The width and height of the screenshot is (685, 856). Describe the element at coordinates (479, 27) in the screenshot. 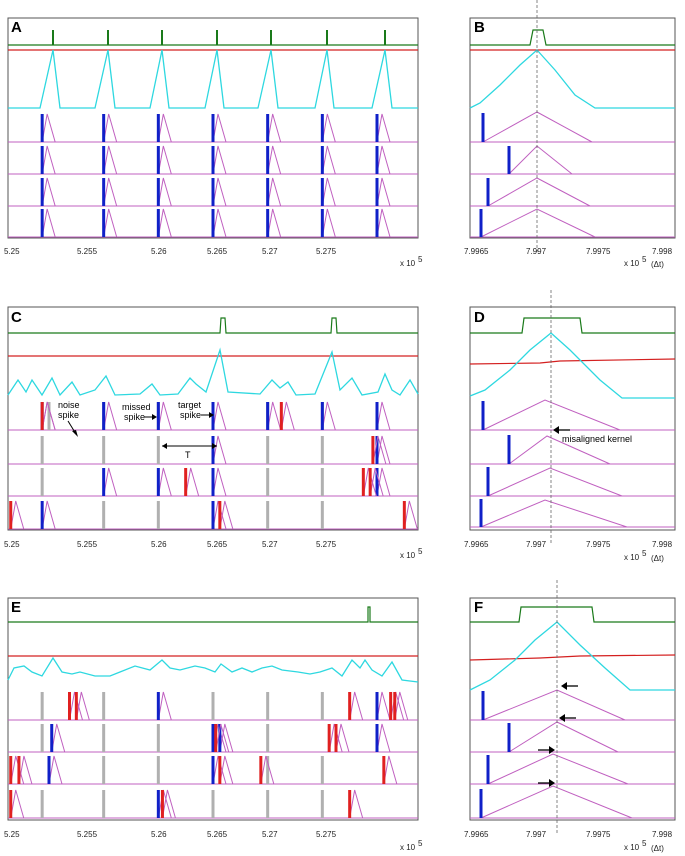

I see `panel-b-label: B` at that location.